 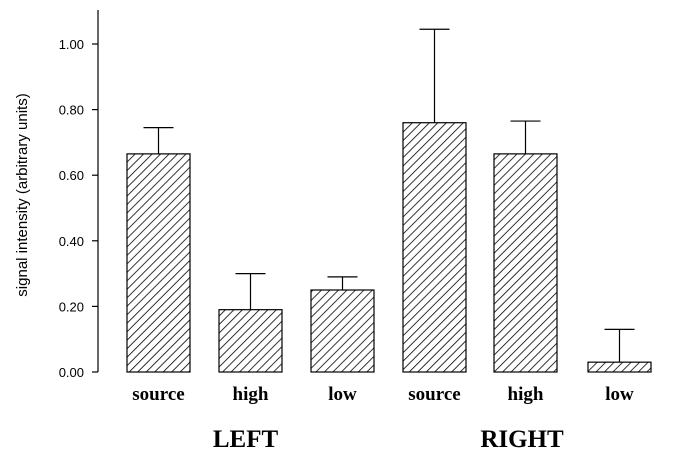 I want to click on category-labels: source high low source high low, so click(x=383, y=394).